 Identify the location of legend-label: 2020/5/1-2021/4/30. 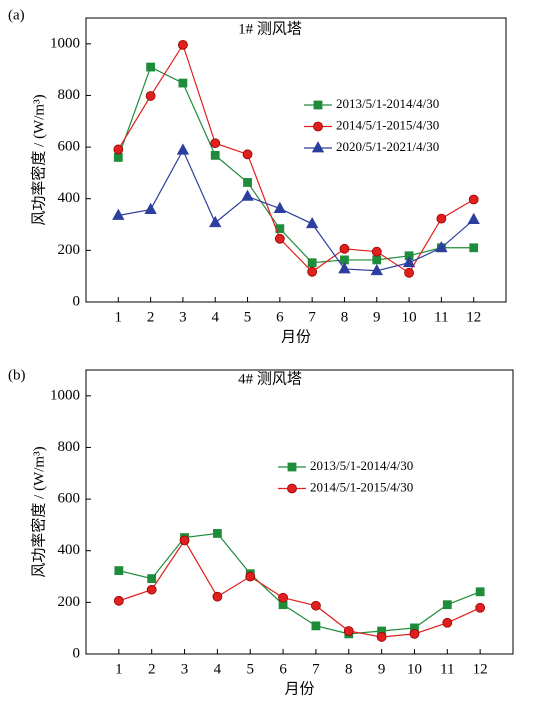
(387, 146).